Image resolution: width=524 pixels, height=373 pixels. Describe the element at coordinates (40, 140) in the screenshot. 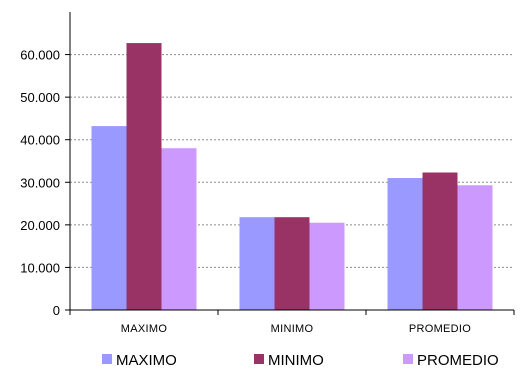

I see `y-tick-label: 40.000` at that location.